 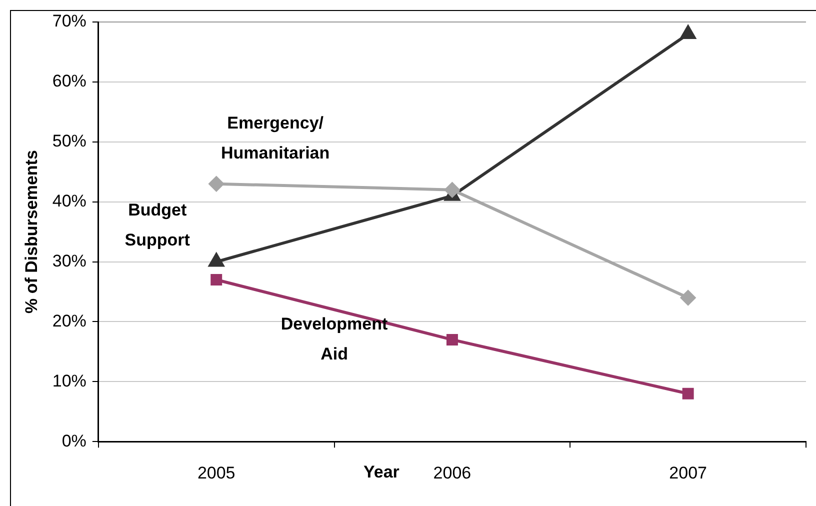 I want to click on y-tick-label: 20%, so click(x=69, y=320).